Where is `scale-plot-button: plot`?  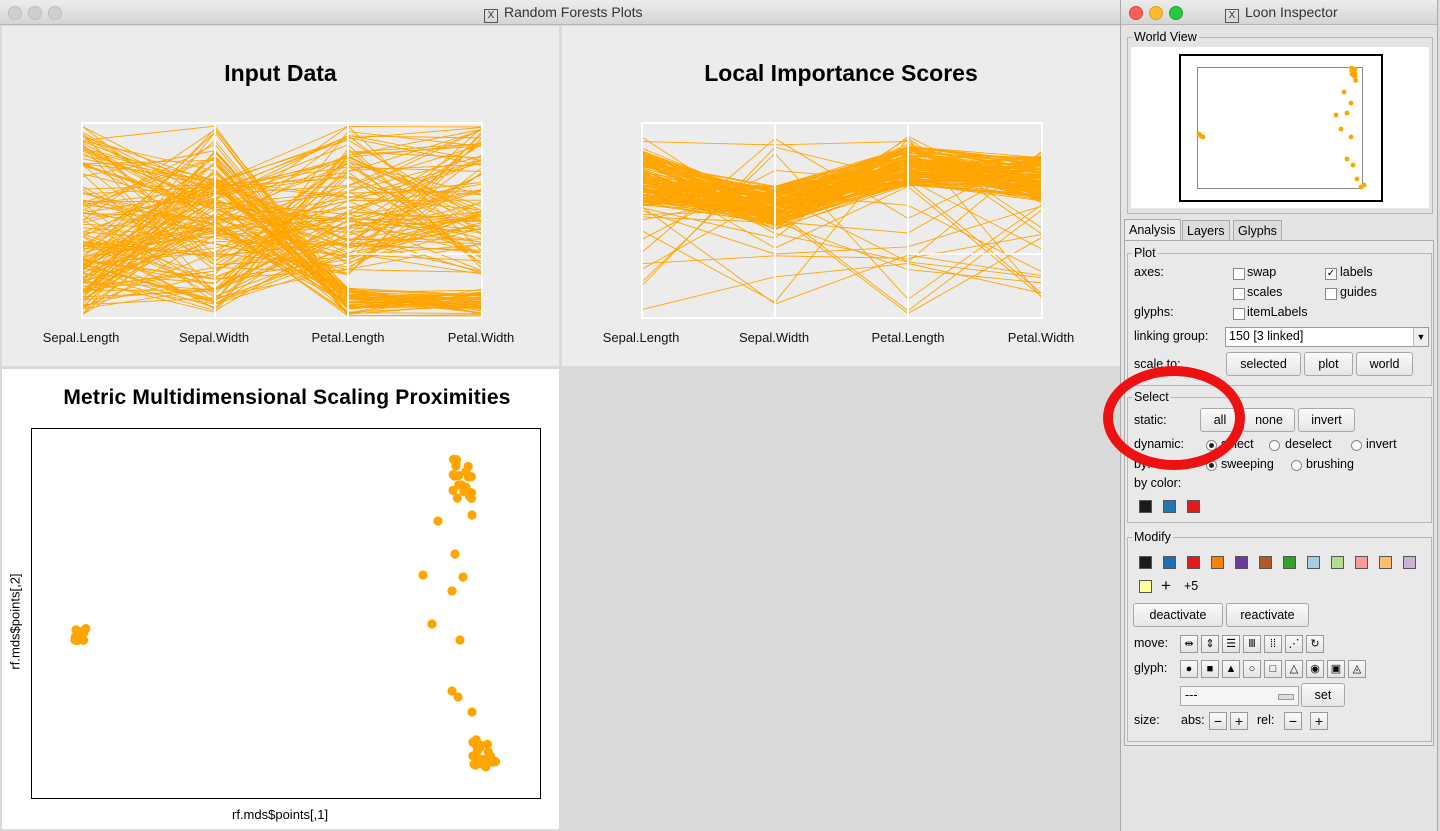
scale-plot-button: plot is located at coordinates (1328, 364).